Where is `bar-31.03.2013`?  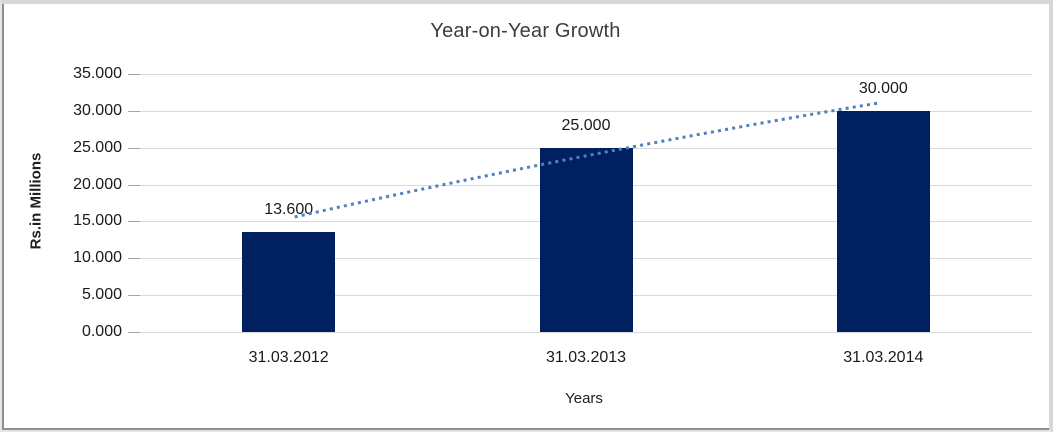
bar-31.03.2013 is located at coordinates (586, 239).